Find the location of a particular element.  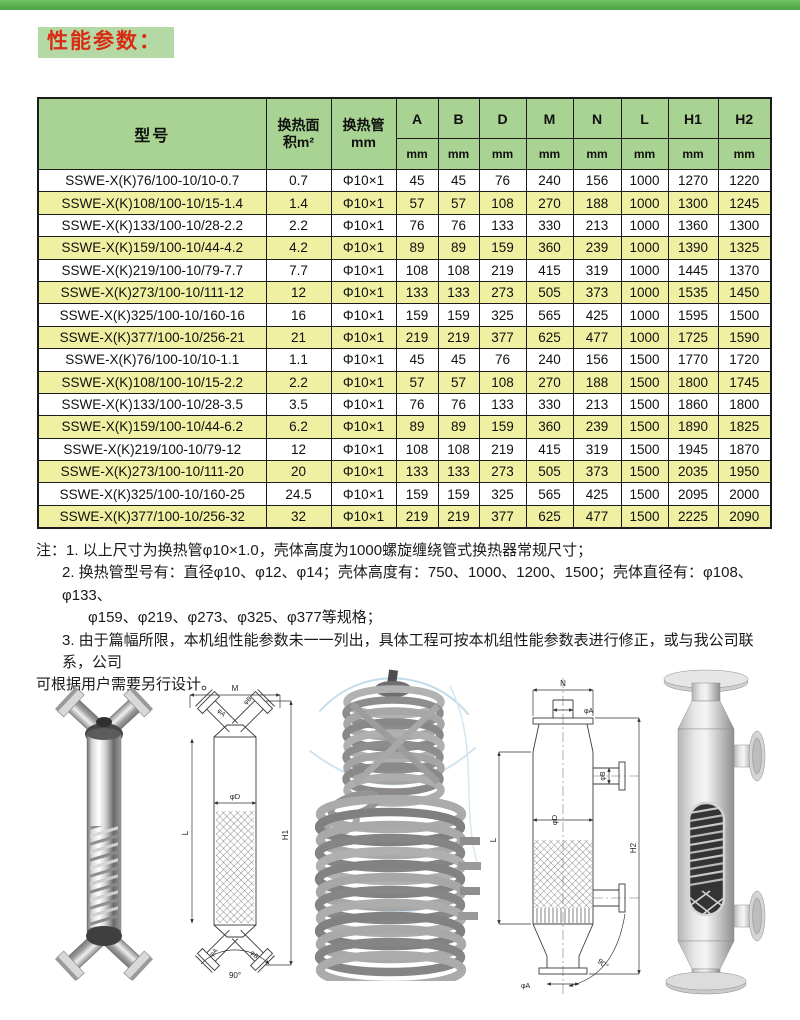

value-cell: 360 is located at coordinates (549, 248).